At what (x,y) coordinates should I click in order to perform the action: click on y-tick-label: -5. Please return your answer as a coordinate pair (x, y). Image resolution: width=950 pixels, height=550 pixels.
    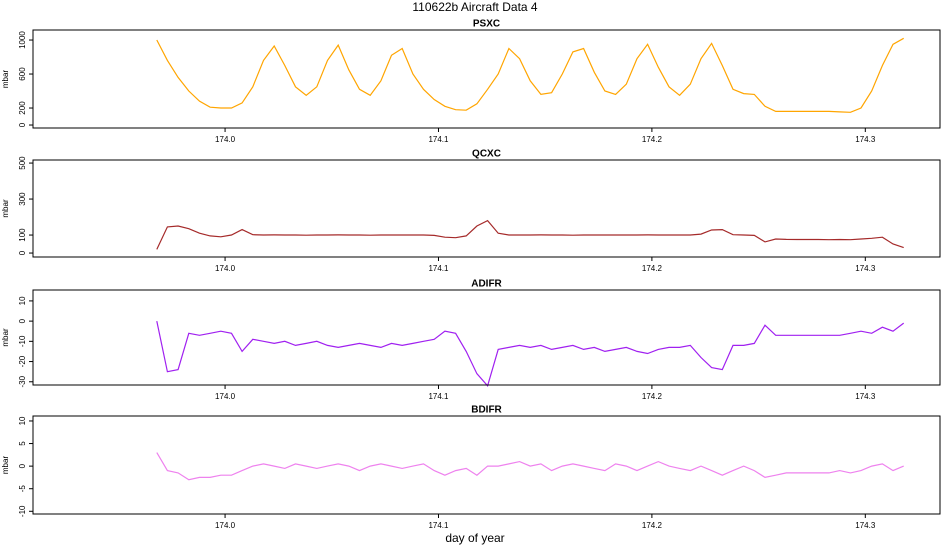
    Looking at the image, I should click on (22, 489).